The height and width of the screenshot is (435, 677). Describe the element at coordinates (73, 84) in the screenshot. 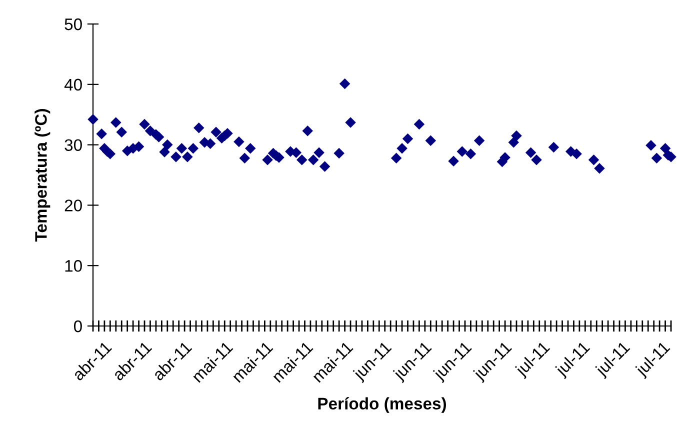

I see `y-tick-label: 40` at that location.